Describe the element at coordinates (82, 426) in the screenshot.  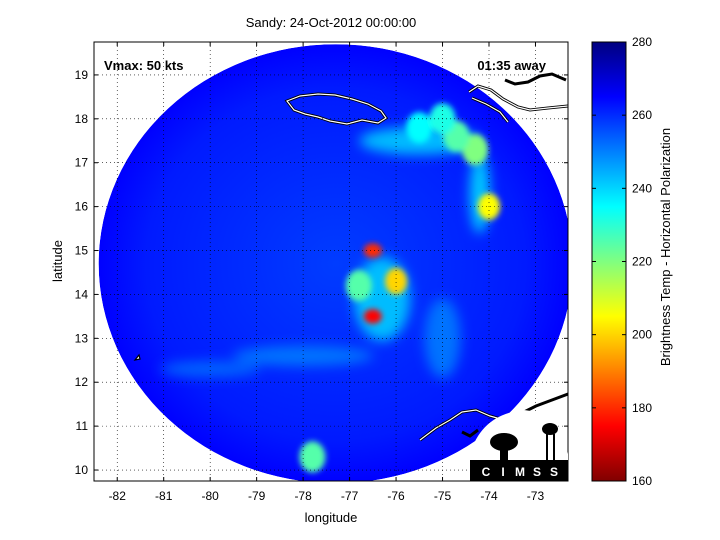
I see `y-tick-label: 11` at that location.